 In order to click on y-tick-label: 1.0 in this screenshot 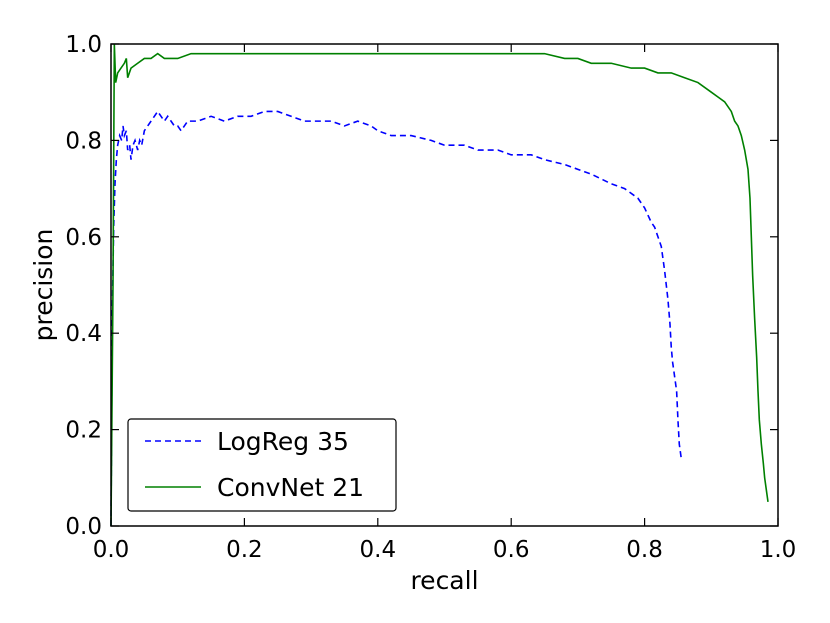, I will do `click(83, 45)`.